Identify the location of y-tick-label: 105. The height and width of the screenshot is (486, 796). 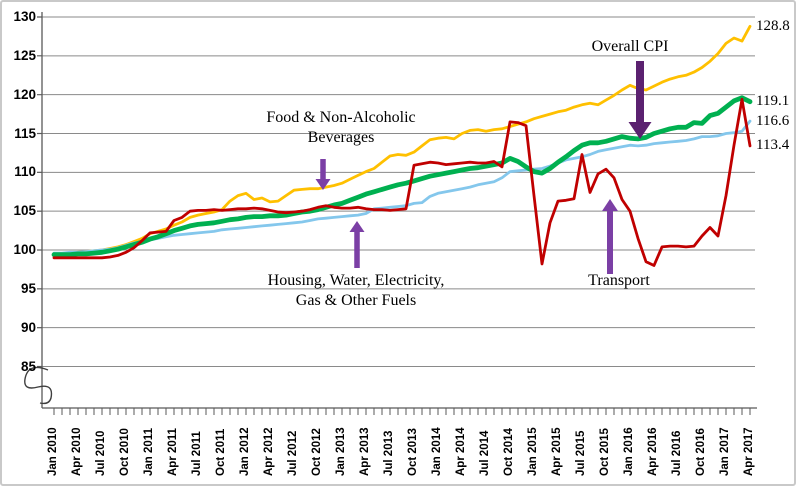
(24, 211).